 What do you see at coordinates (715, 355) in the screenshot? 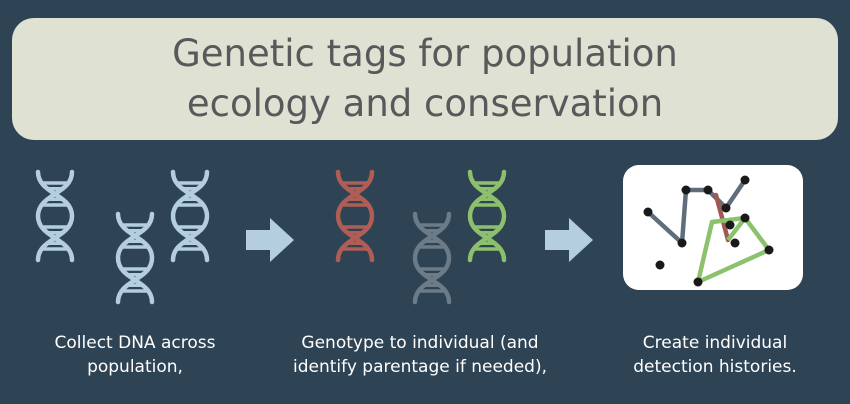
I see `step-3-caption: Create individual detection histories.` at bounding box center [715, 355].